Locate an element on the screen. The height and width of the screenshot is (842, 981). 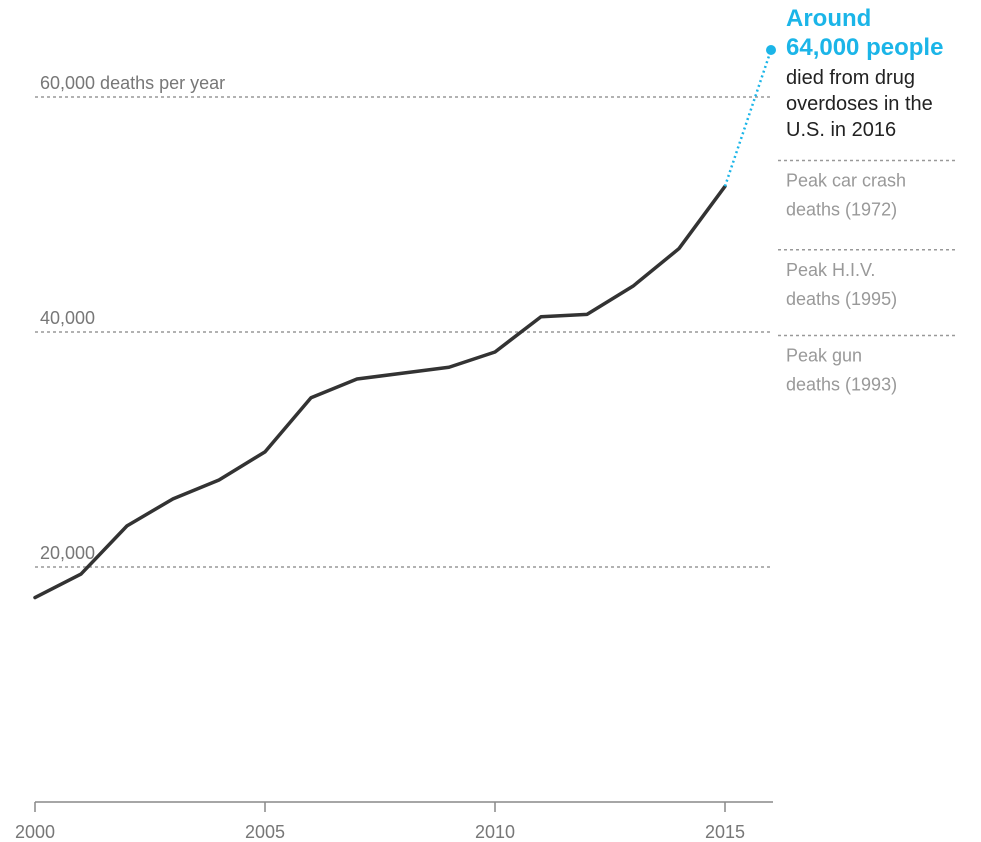
gridline-label: 40,000 is located at coordinates (67, 318).